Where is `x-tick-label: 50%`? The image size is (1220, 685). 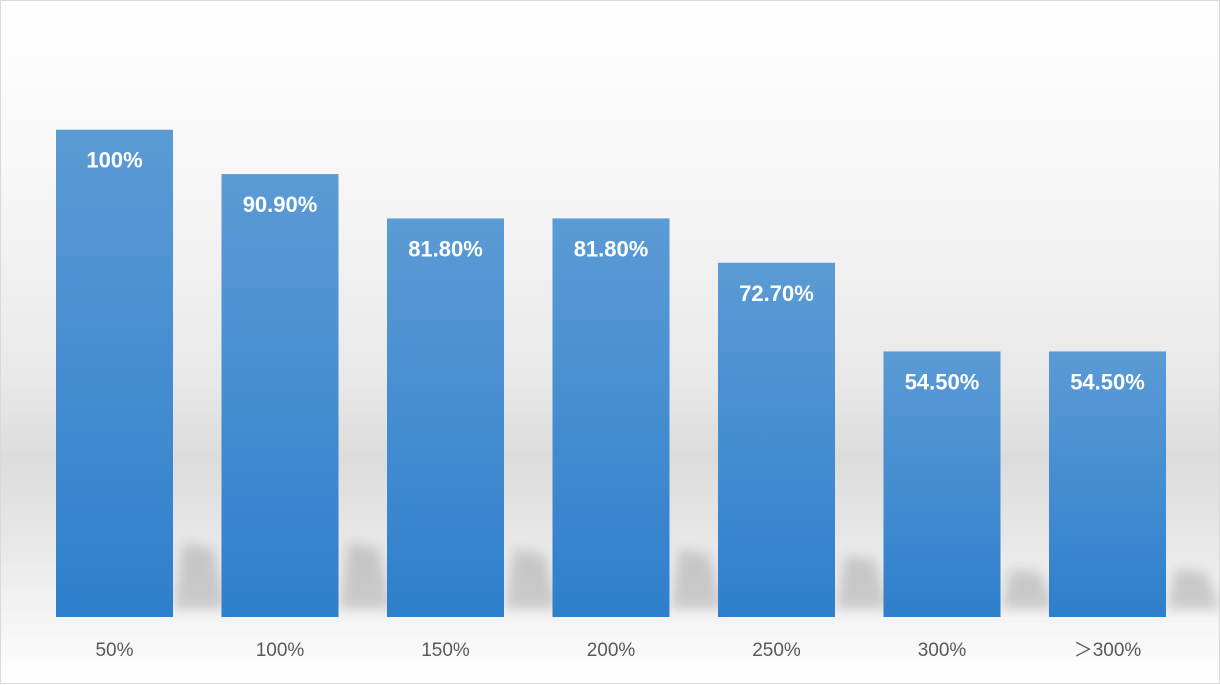
x-tick-label: 50% is located at coordinates (114, 650).